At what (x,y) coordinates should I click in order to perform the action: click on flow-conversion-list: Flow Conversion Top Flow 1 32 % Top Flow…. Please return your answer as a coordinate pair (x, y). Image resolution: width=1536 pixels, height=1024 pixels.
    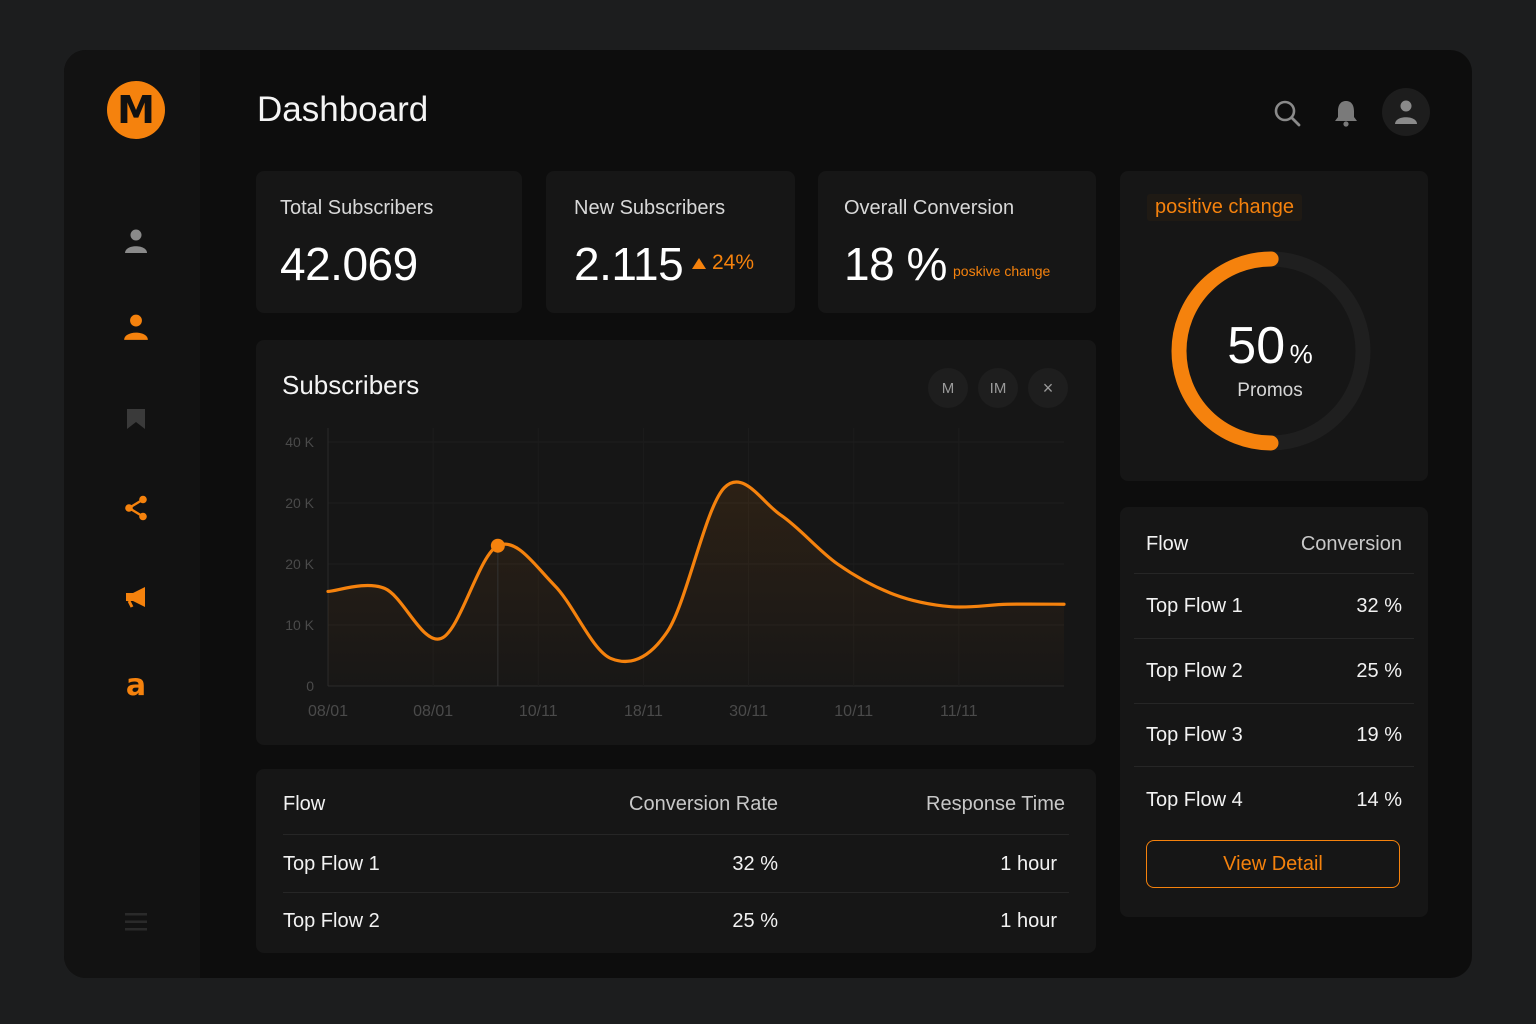
    Looking at the image, I should click on (1274, 712).